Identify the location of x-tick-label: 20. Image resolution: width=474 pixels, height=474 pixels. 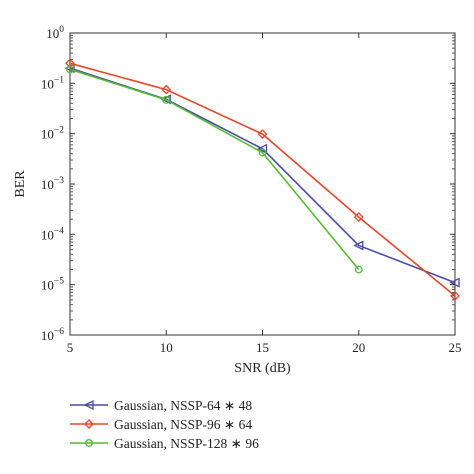
(358, 347).